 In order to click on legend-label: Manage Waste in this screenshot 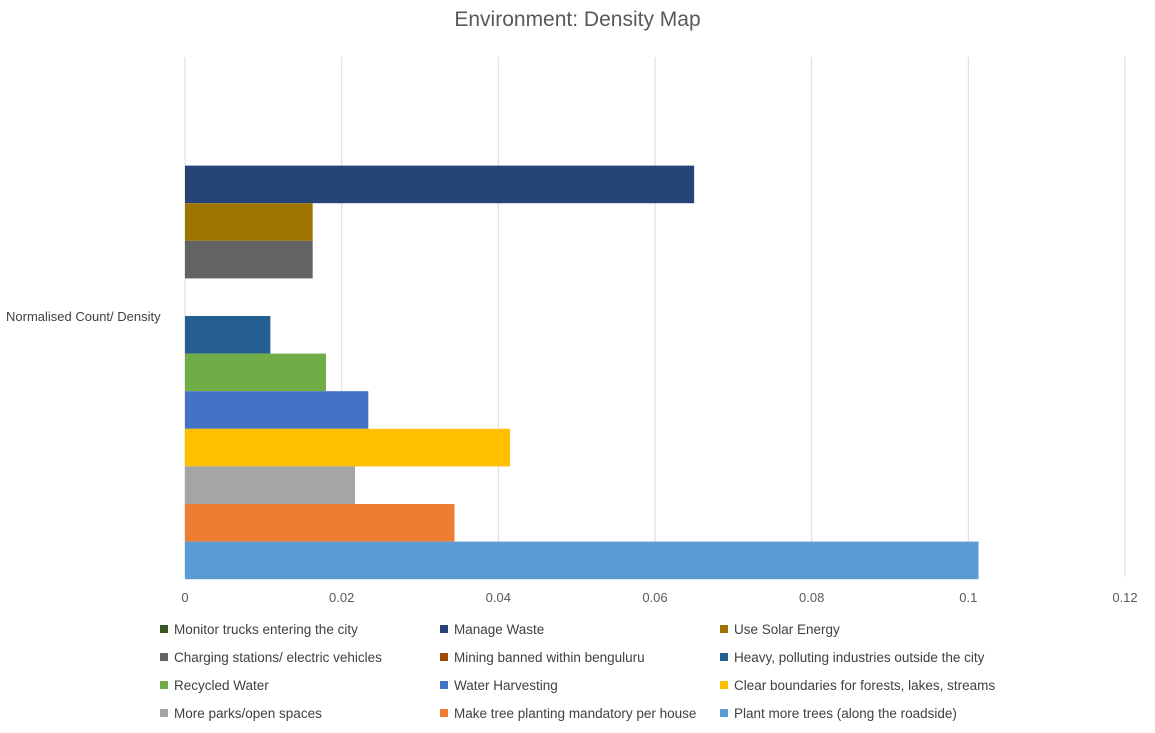, I will do `click(499, 629)`.